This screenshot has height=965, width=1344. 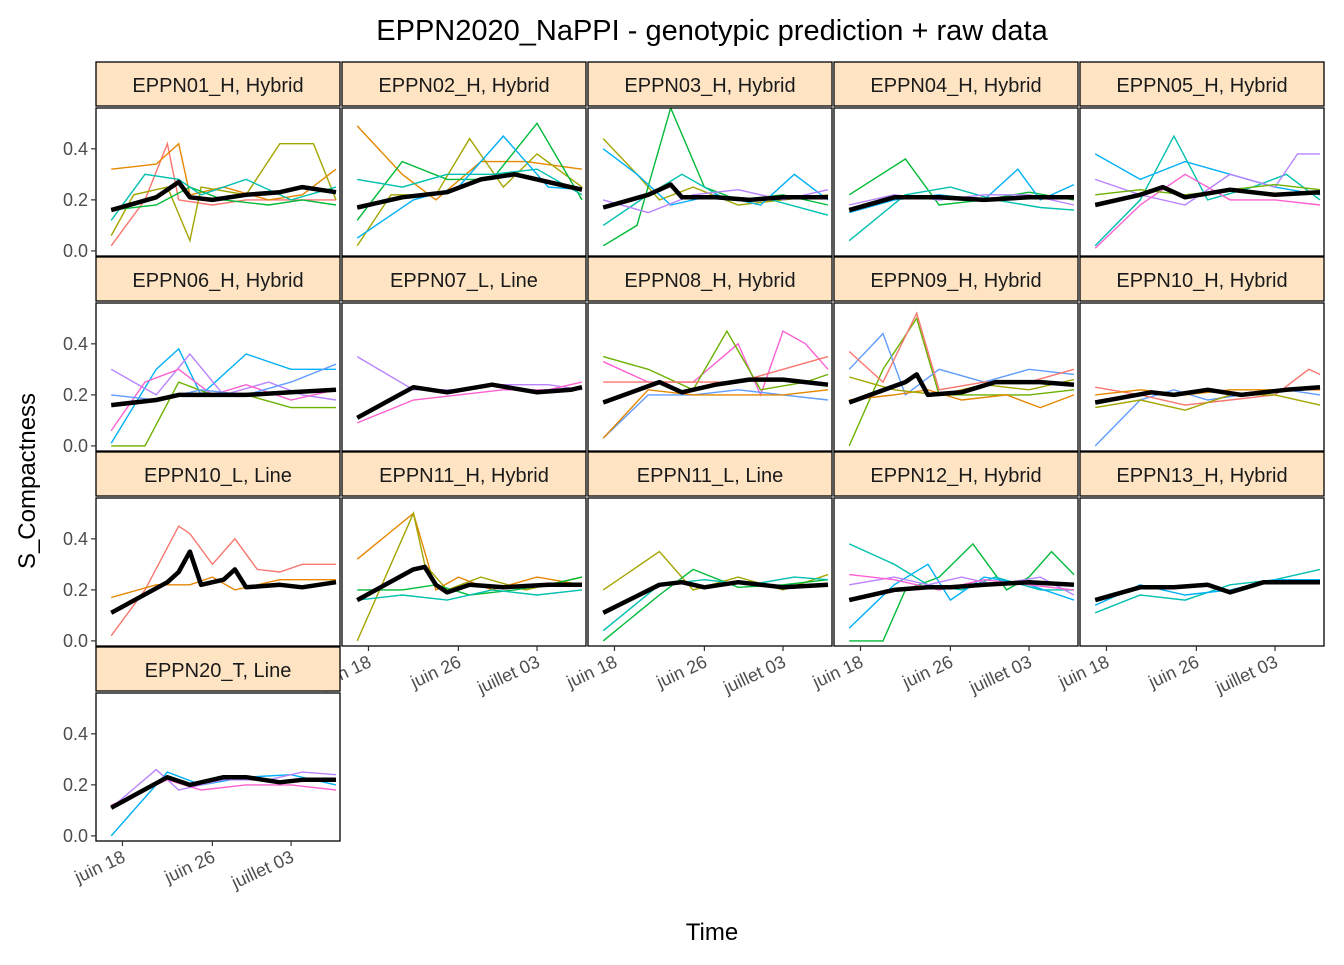 What do you see at coordinates (1202, 354) in the screenshot?
I see `facet-panel: EPPN10_H, Hybrid` at bounding box center [1202, 354].